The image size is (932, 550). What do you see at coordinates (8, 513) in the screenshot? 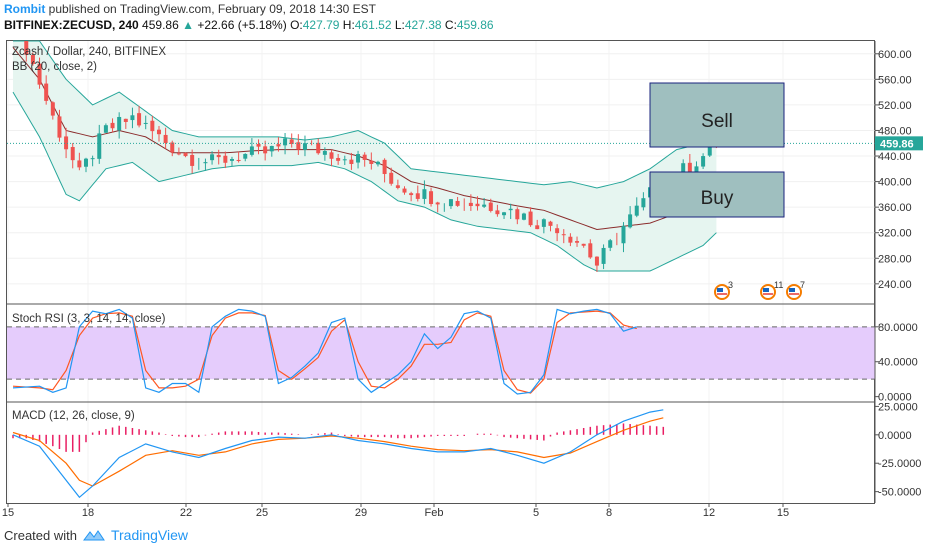
I see `x-tick-label: 15` at bounding box center [8, 513].